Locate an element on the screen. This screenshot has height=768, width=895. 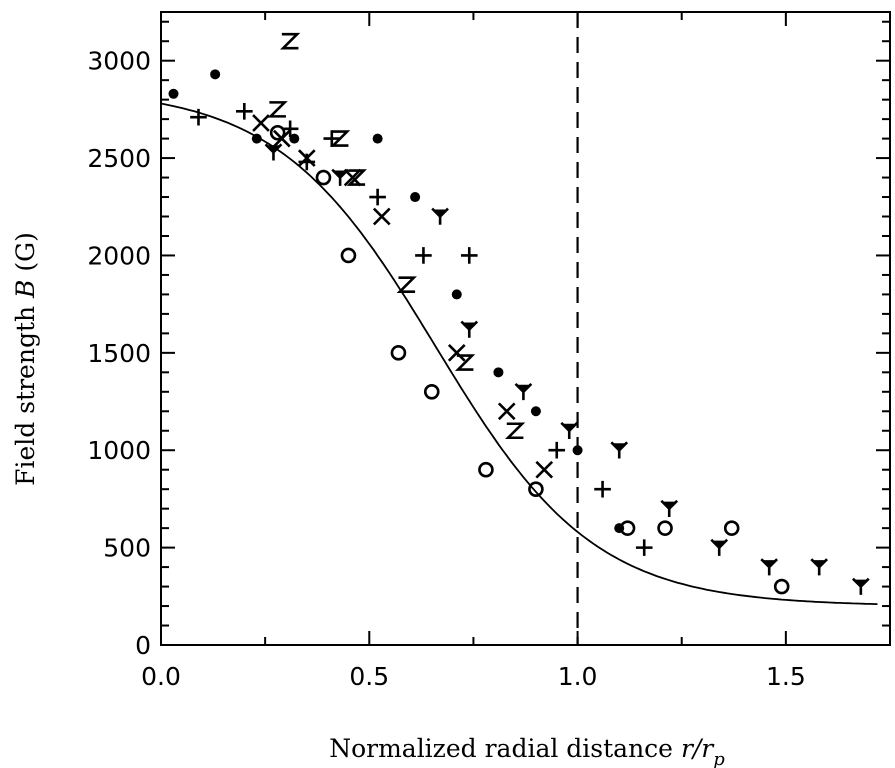
x-axis-title-var: r/r is located at coordinates (698, 748).